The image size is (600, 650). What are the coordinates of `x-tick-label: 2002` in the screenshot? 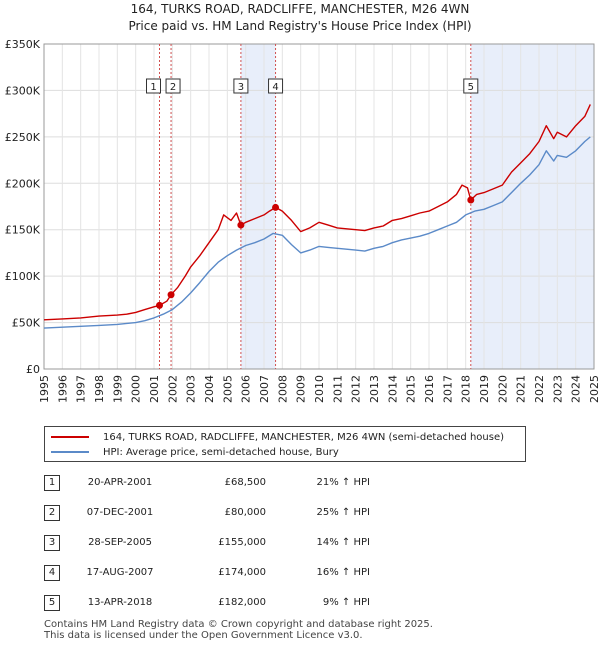 It's located at (172, 389).